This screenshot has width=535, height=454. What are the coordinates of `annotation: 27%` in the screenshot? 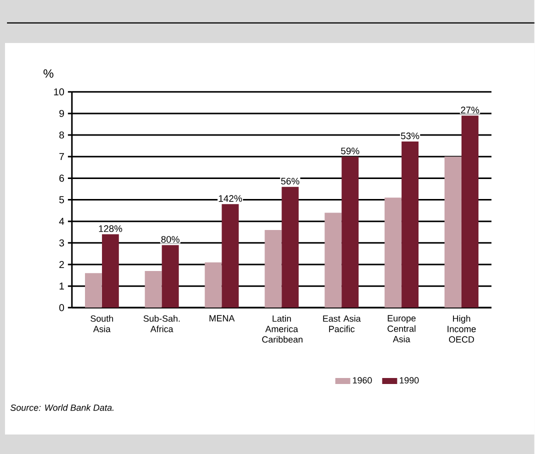 It's located at (470, 110).